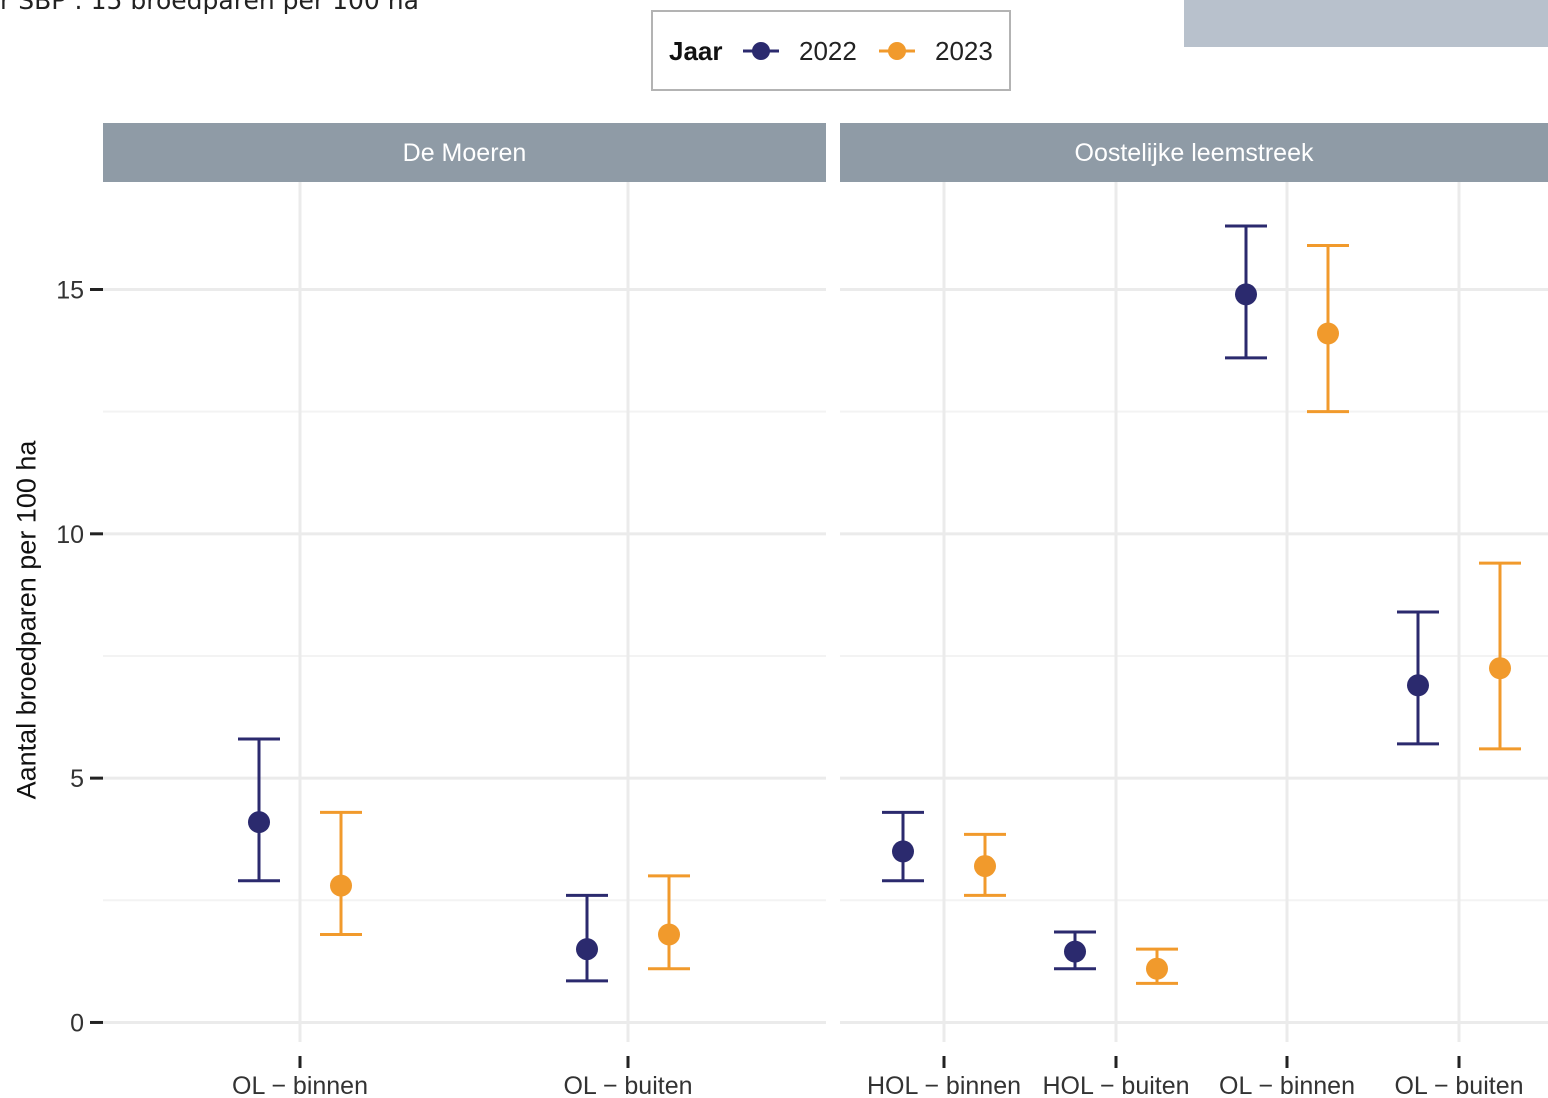 This screenshot has height=1098, width=1548. Describe the element at coordinates (897, 51) in the screenshot. I see `legend-key-2023` at that location.